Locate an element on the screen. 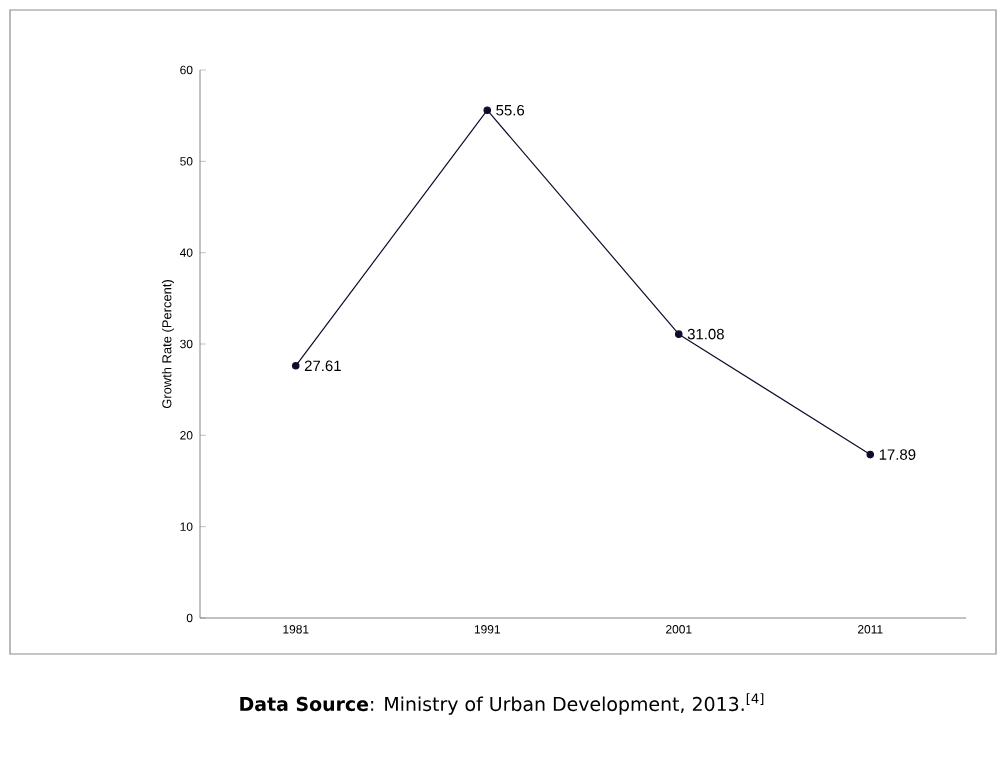  text: Data Source: Ministry of Urban Development, 2013.$^{[4]}$ is located at coordinates (502, 704).